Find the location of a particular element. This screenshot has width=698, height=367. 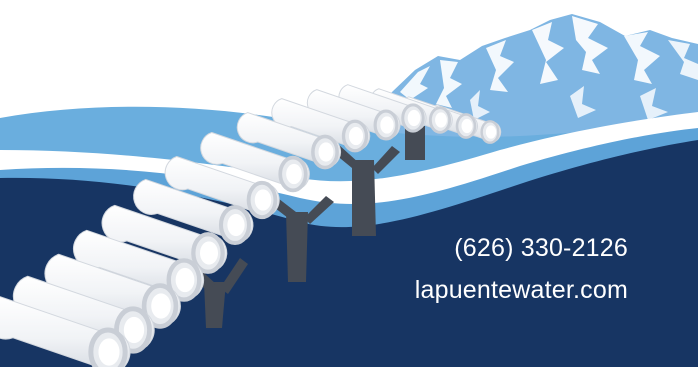

phone-number: (626) 330-2126 is located at coordinates (541, 248).